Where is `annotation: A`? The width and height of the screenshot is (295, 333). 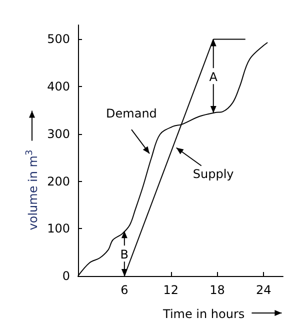 annotation: A is located at coordinates (213, 77).